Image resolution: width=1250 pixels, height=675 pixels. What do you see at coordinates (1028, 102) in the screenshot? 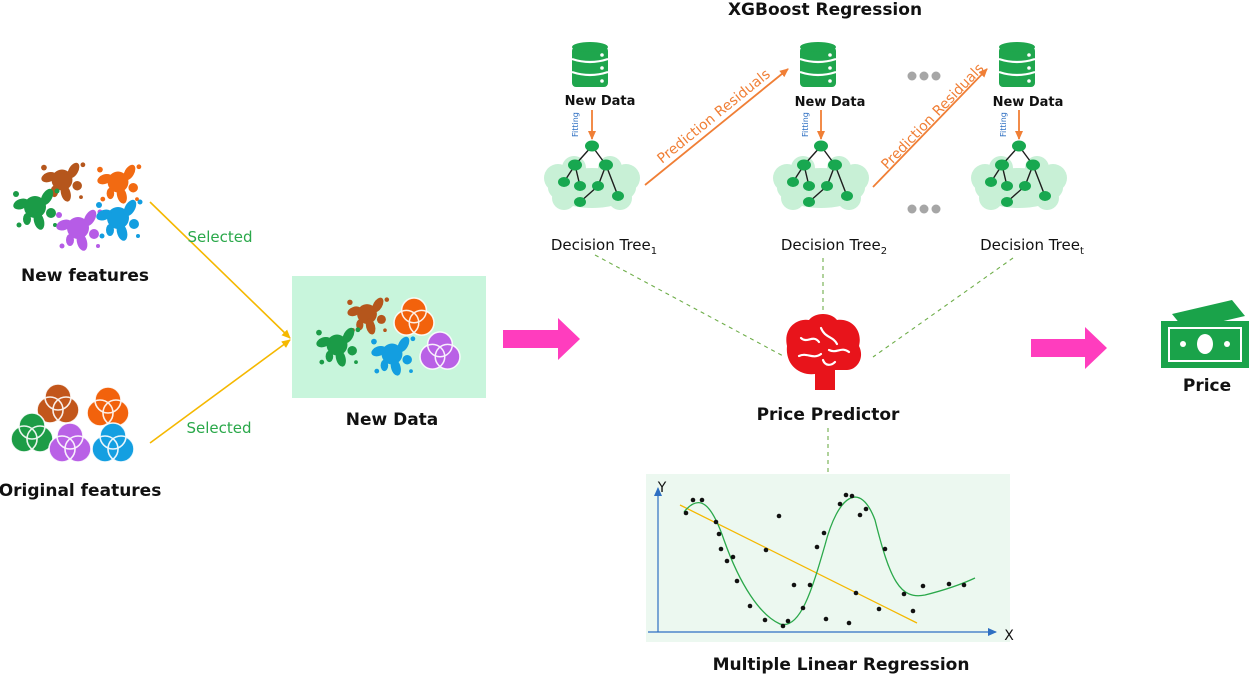
I see `tree-t-data-label: New Data` at bounding box center [1028, 102].